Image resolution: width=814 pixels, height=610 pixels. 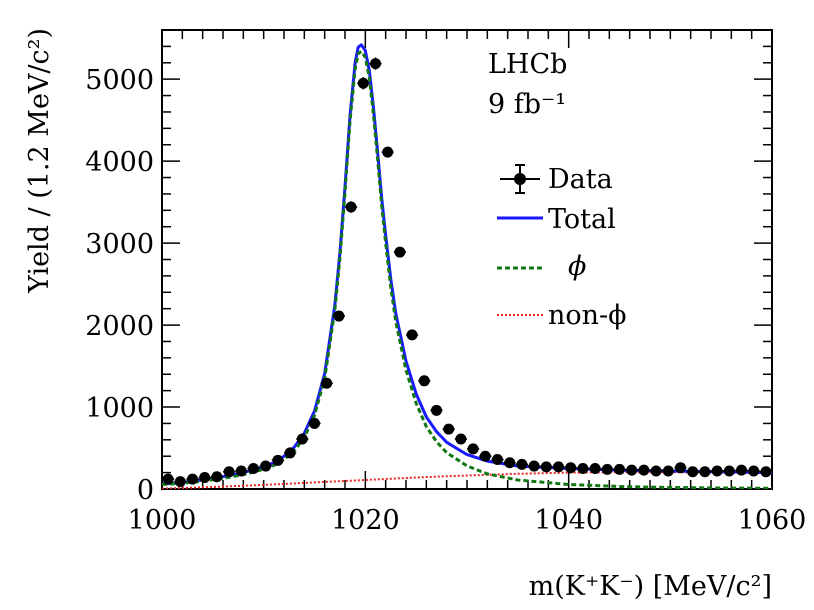 I want to click on y-tick-label: 0, so click(x=145, y=490).